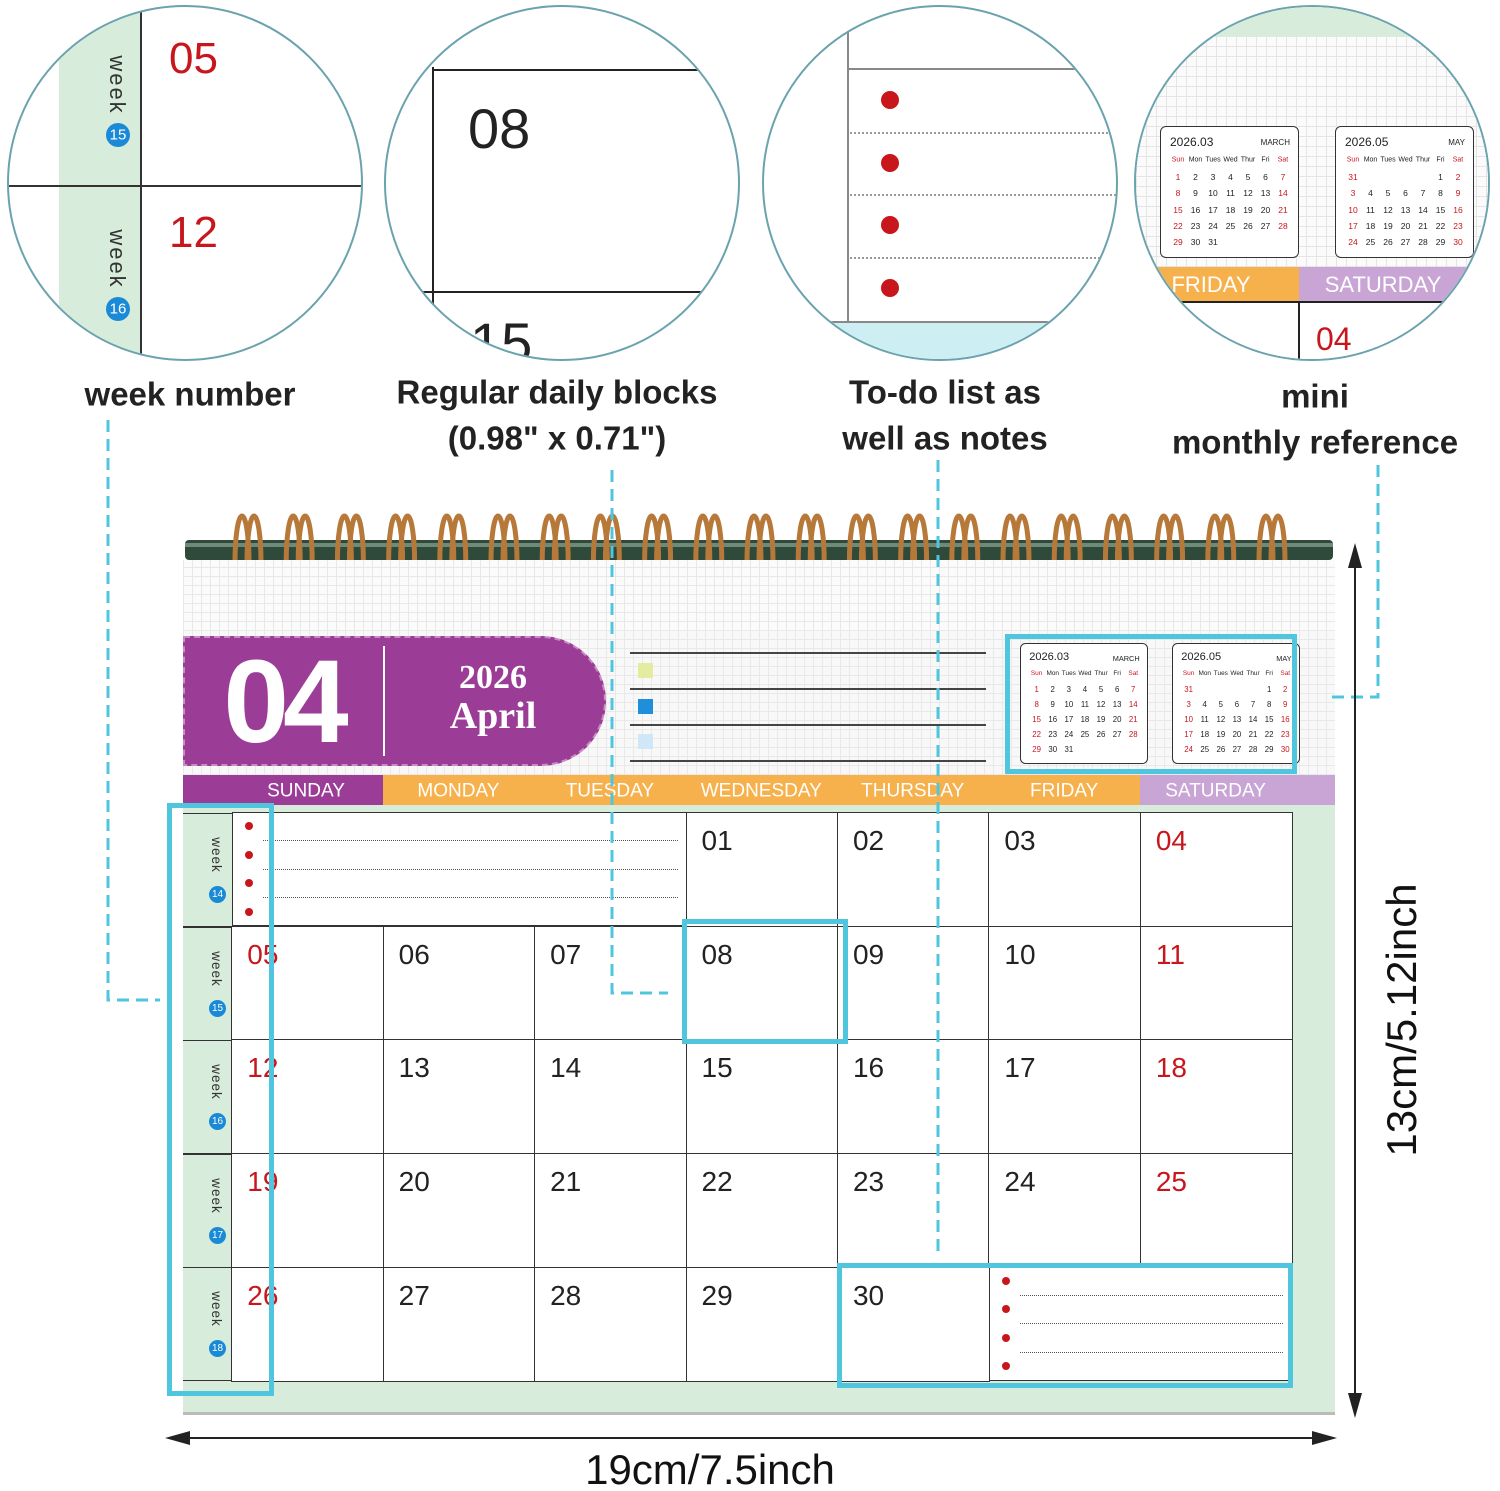 Image resolution: width=1500 pixels, height=1491 pixels. I want to click on mini-day: 12, so click(1101, 705).